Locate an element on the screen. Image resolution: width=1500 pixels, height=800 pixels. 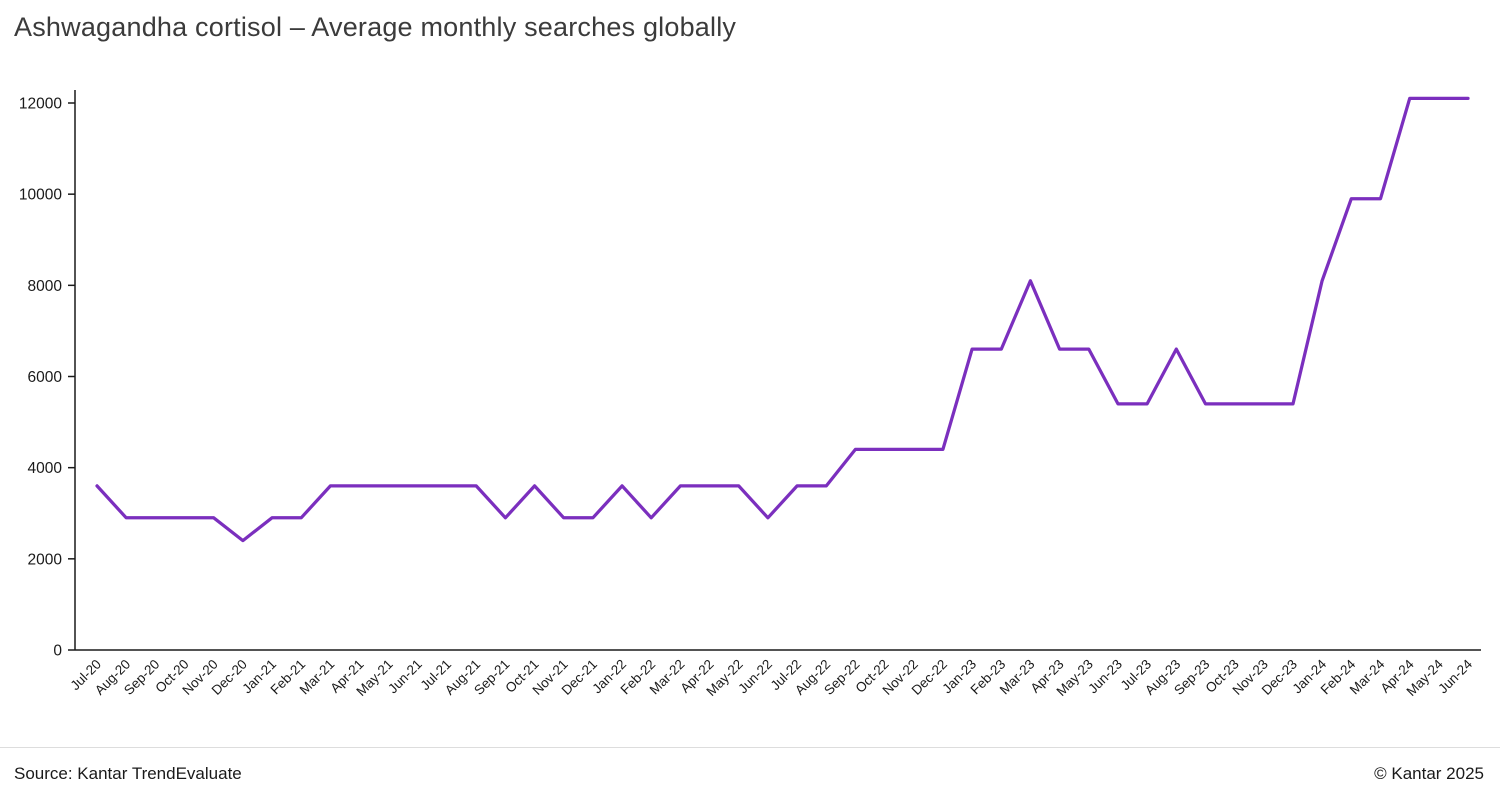
y-tick-label: 0 is located at coordinates (57, 651).